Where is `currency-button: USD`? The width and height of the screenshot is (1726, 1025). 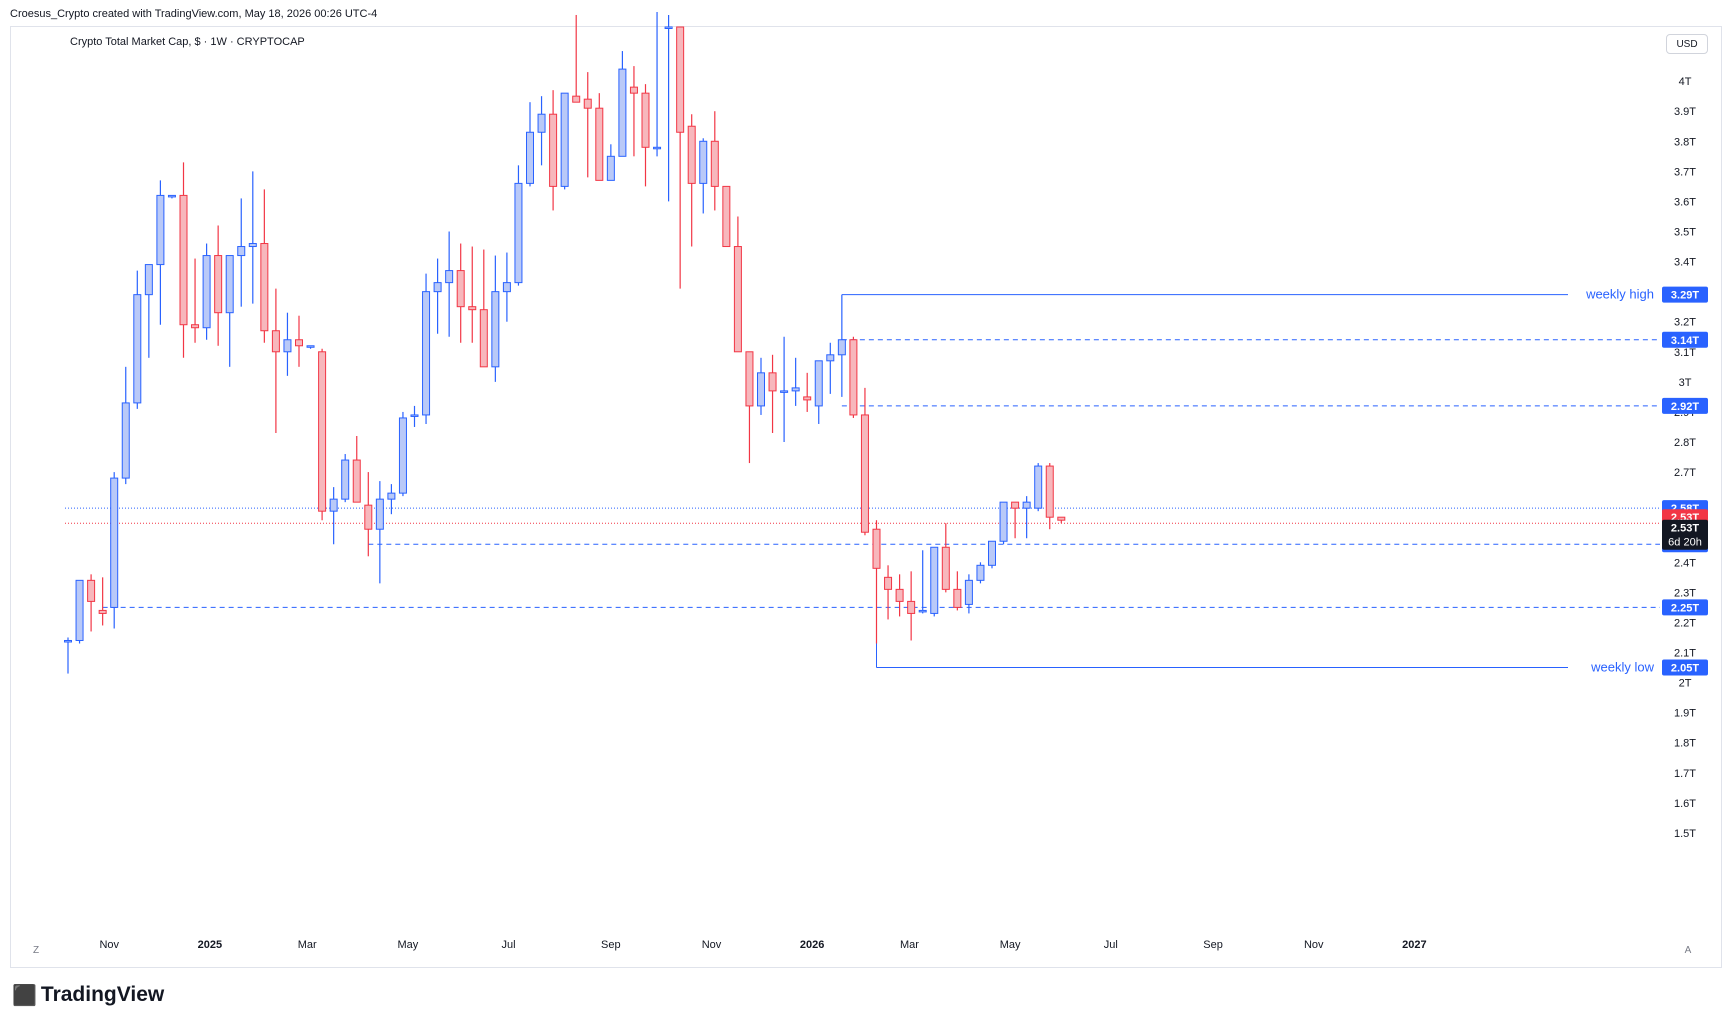 currency-button: USD is located at coordinates (1687, 44).